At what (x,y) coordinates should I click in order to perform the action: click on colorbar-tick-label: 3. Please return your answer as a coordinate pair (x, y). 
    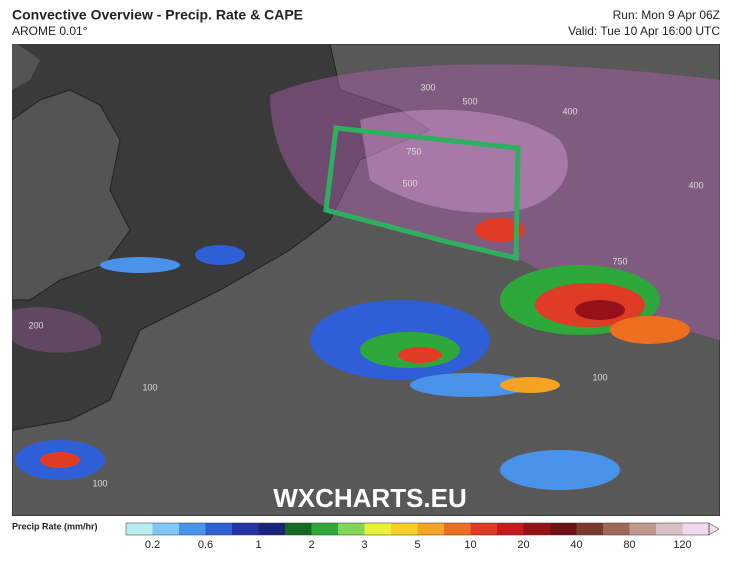
    Looking at the image, I should click on (364, 545).